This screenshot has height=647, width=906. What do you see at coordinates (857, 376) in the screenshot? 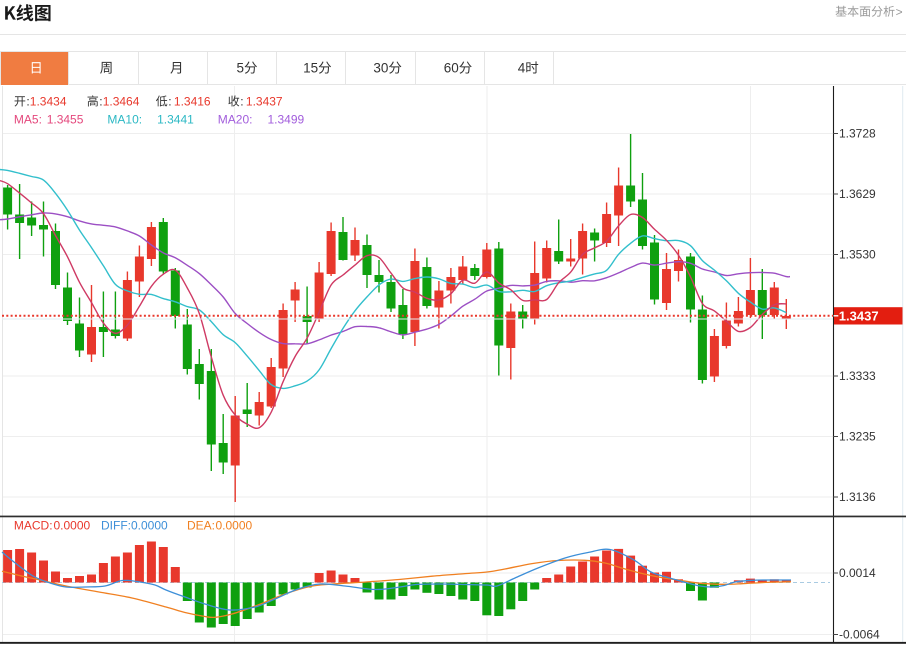
I see `svg-text: 1.3333` at bounding box center [857, 376].